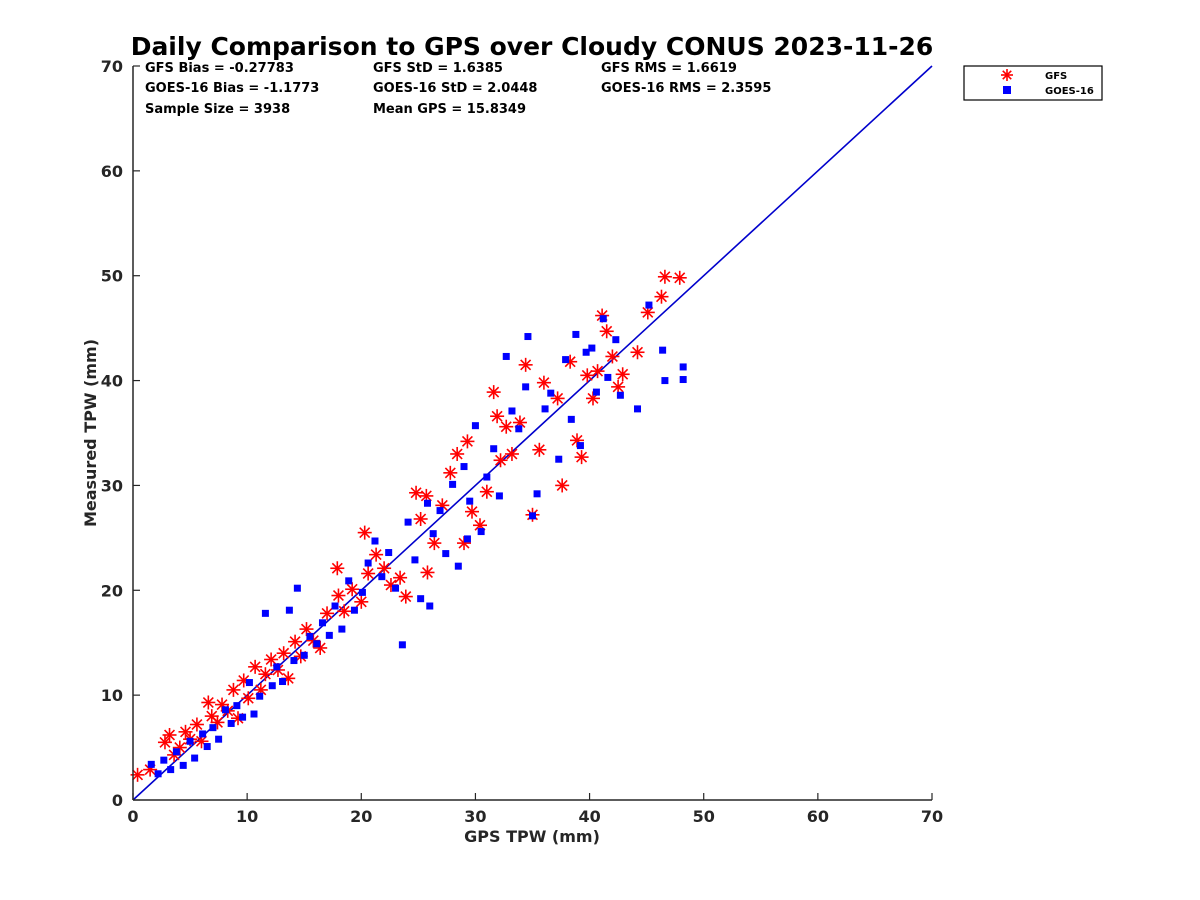 The image size is (1200, 900). I want to click on y-tick-label: 10, so click(112, 695).